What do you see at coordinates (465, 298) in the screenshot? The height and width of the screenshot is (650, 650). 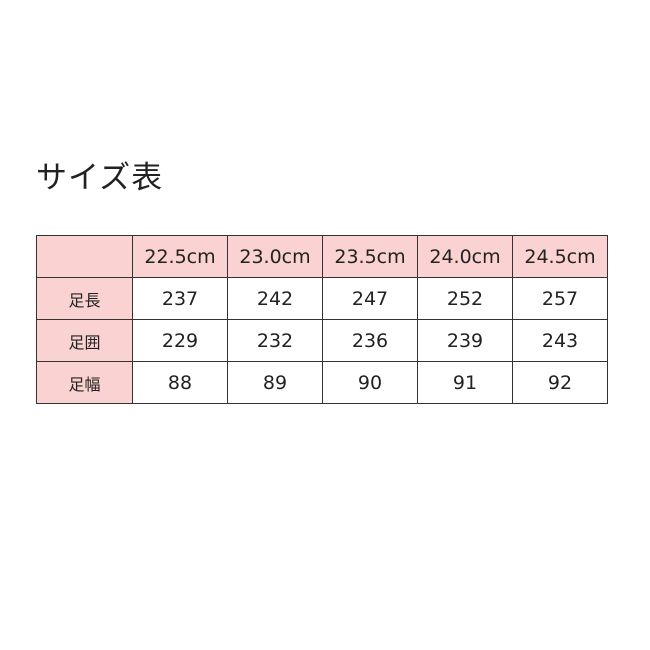 I see `table-cell: 252` at bounding box center [465, 298].